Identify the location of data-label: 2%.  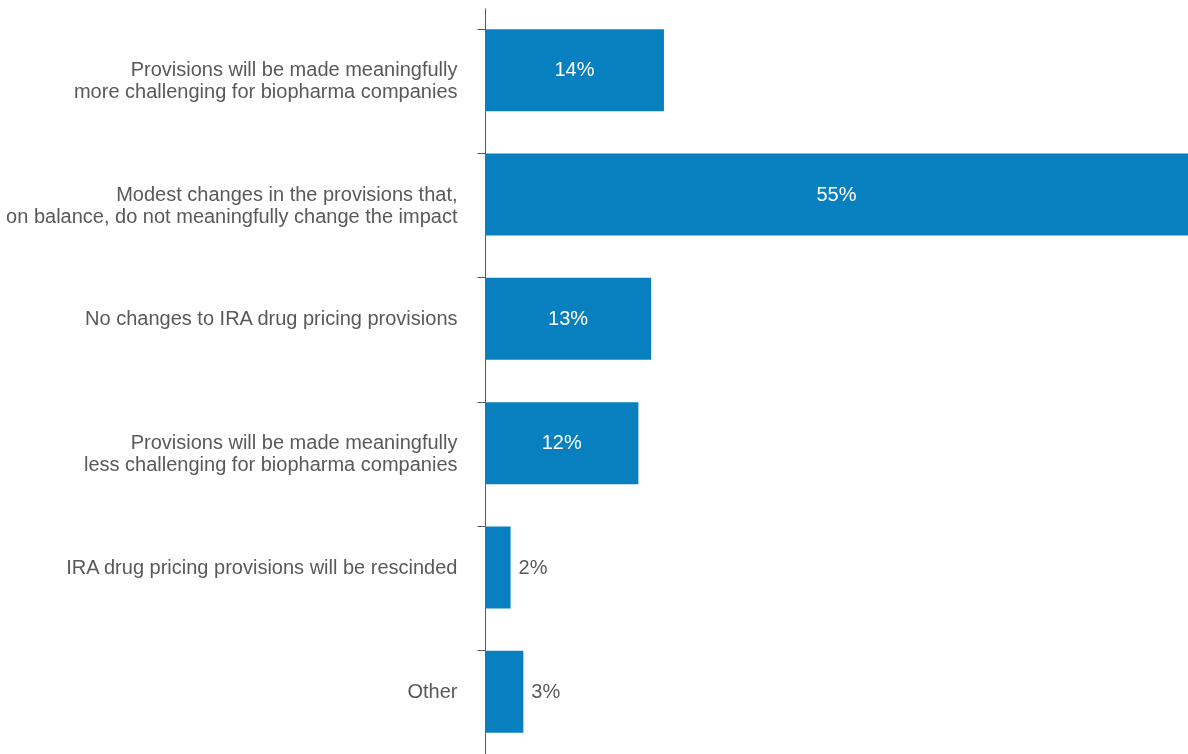
(533, 566).